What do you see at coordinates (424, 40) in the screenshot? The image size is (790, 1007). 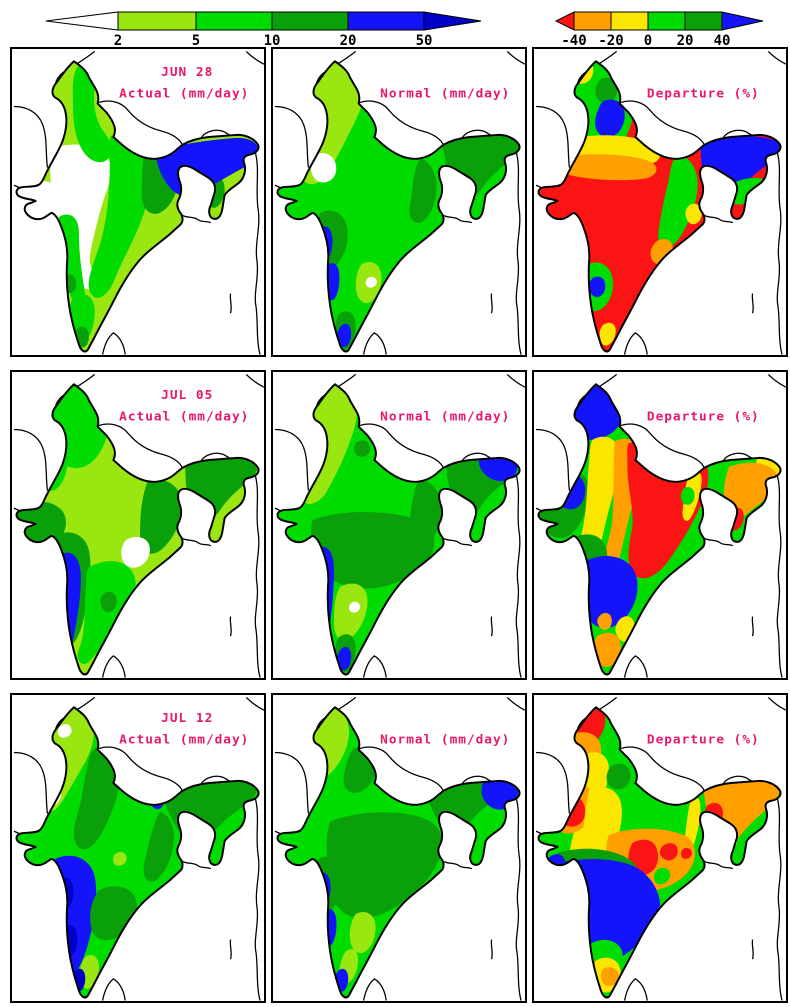 I see `rain-tick-label: 50` at bounding box center [424, 40].